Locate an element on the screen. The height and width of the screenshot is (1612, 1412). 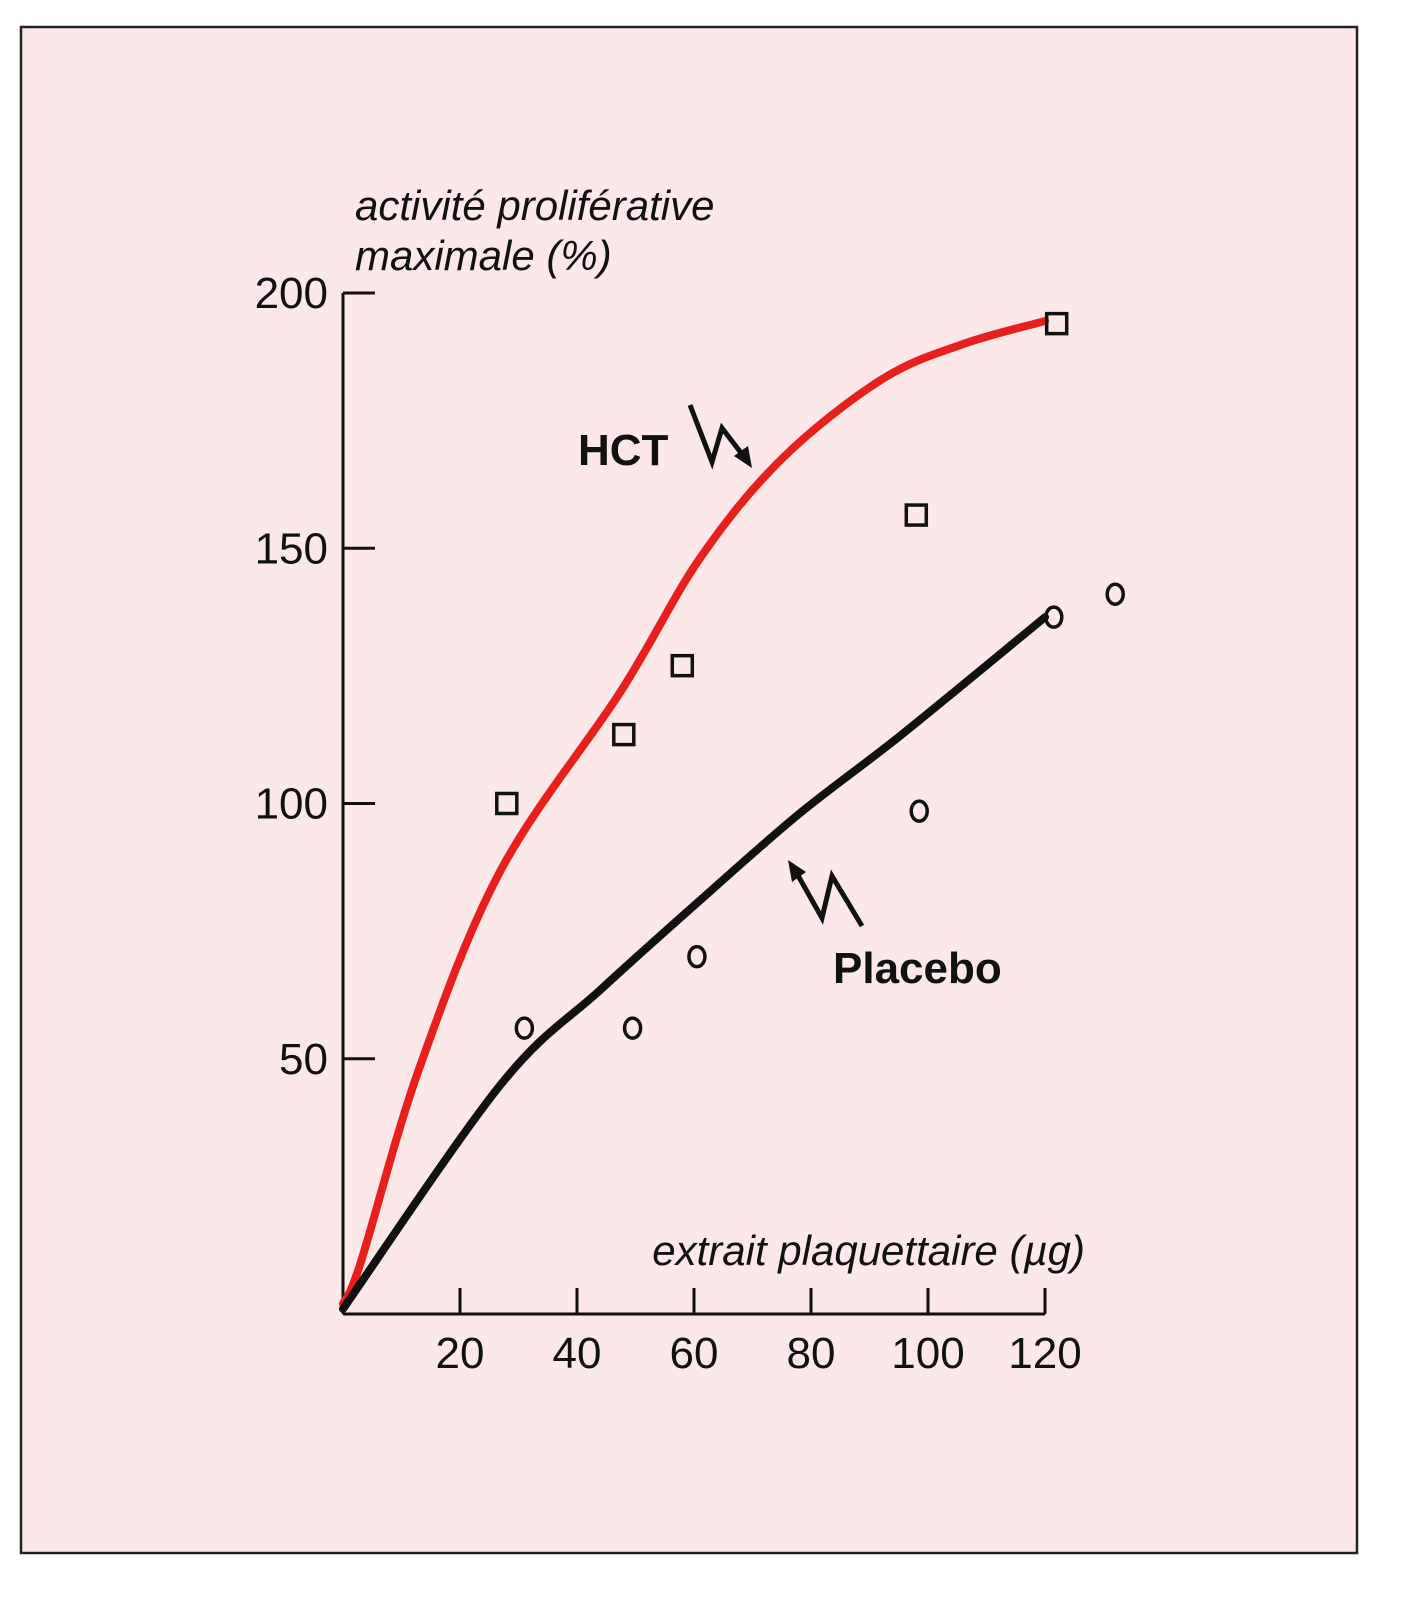
y-tick-label: 50 is located at coordinates (303, 1059).